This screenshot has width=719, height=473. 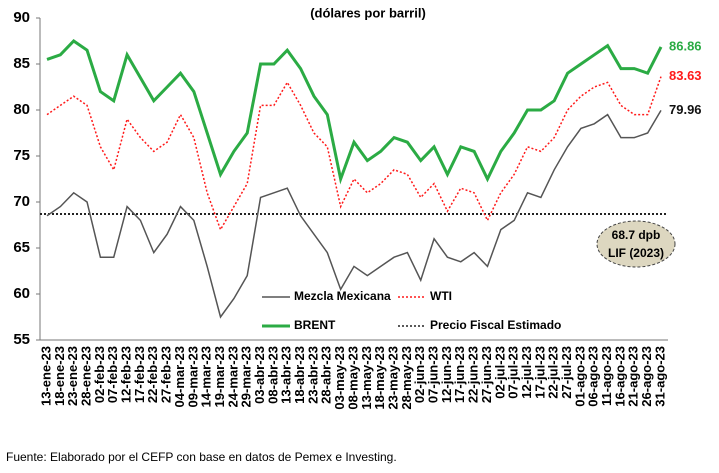 I want to click on x-tick-label: 18-abr-23, so click(x=299, y=375).